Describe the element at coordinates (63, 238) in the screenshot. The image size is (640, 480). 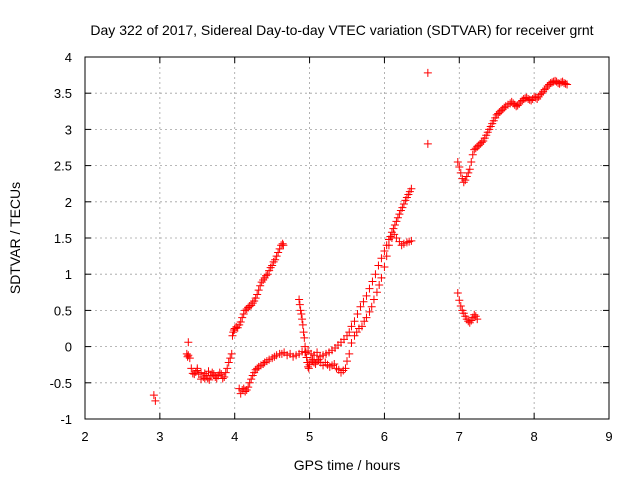
I see `y-tick-label: 1.5` at that location.